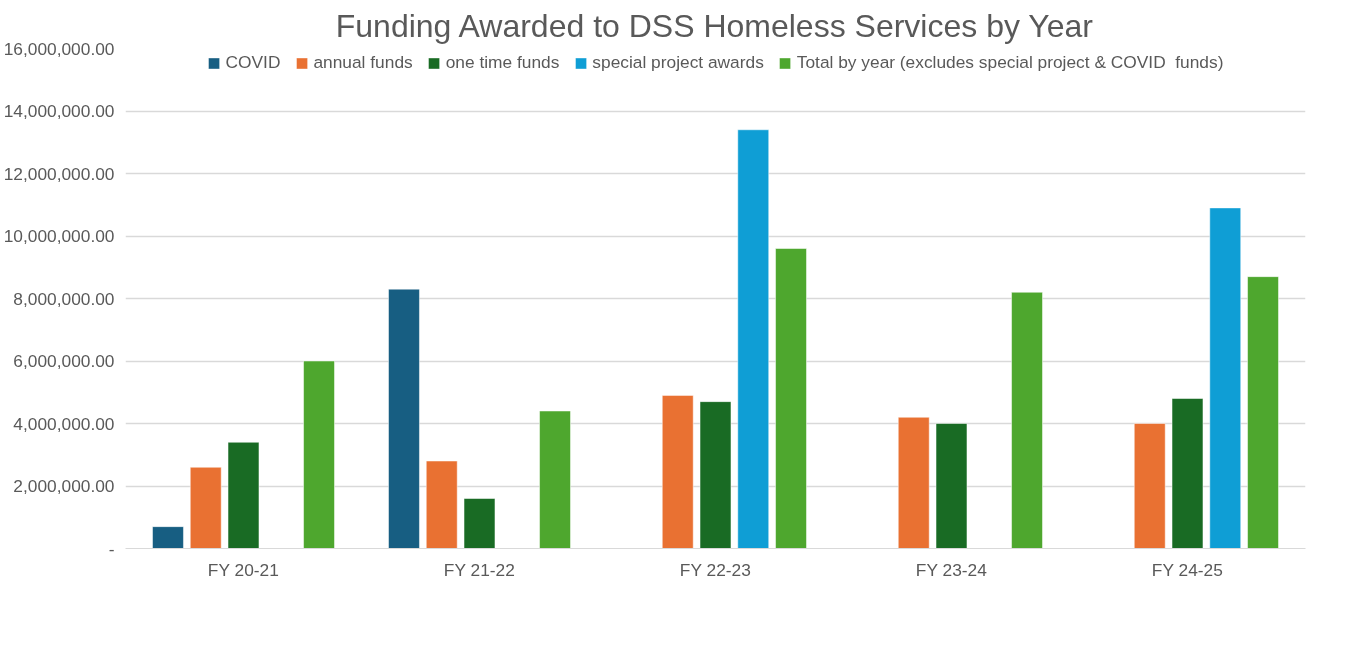  I want to click on y-tick-label: 12,000,000.00, so click(59, 173).